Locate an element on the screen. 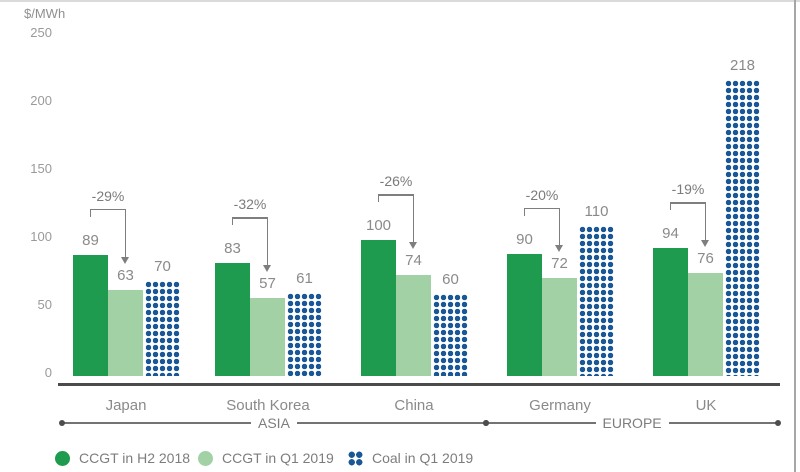  bar-value-label: 218 is located at coordinates (742, 65).